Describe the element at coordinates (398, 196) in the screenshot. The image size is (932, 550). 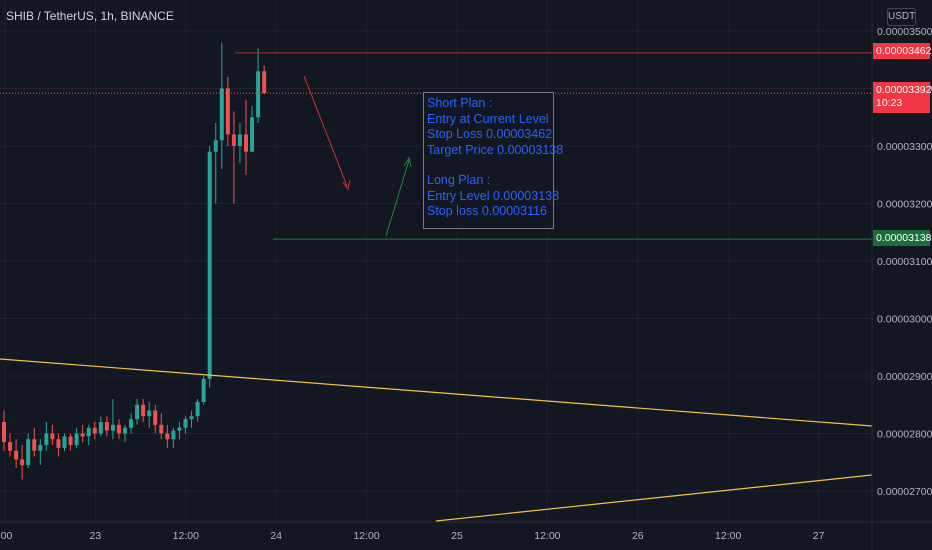
I see `long-arrow` at that location.